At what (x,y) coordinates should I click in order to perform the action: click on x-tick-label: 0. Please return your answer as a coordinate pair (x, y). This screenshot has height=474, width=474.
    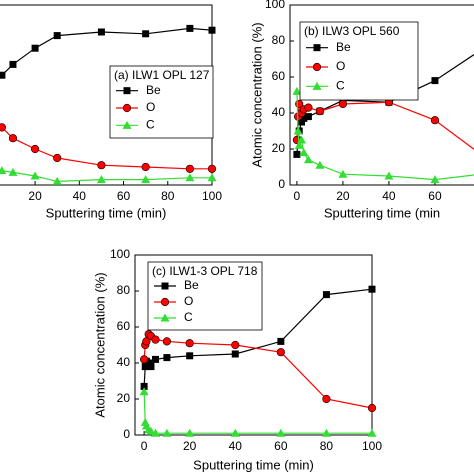
    Looking at the image, I should click on (144, 446).